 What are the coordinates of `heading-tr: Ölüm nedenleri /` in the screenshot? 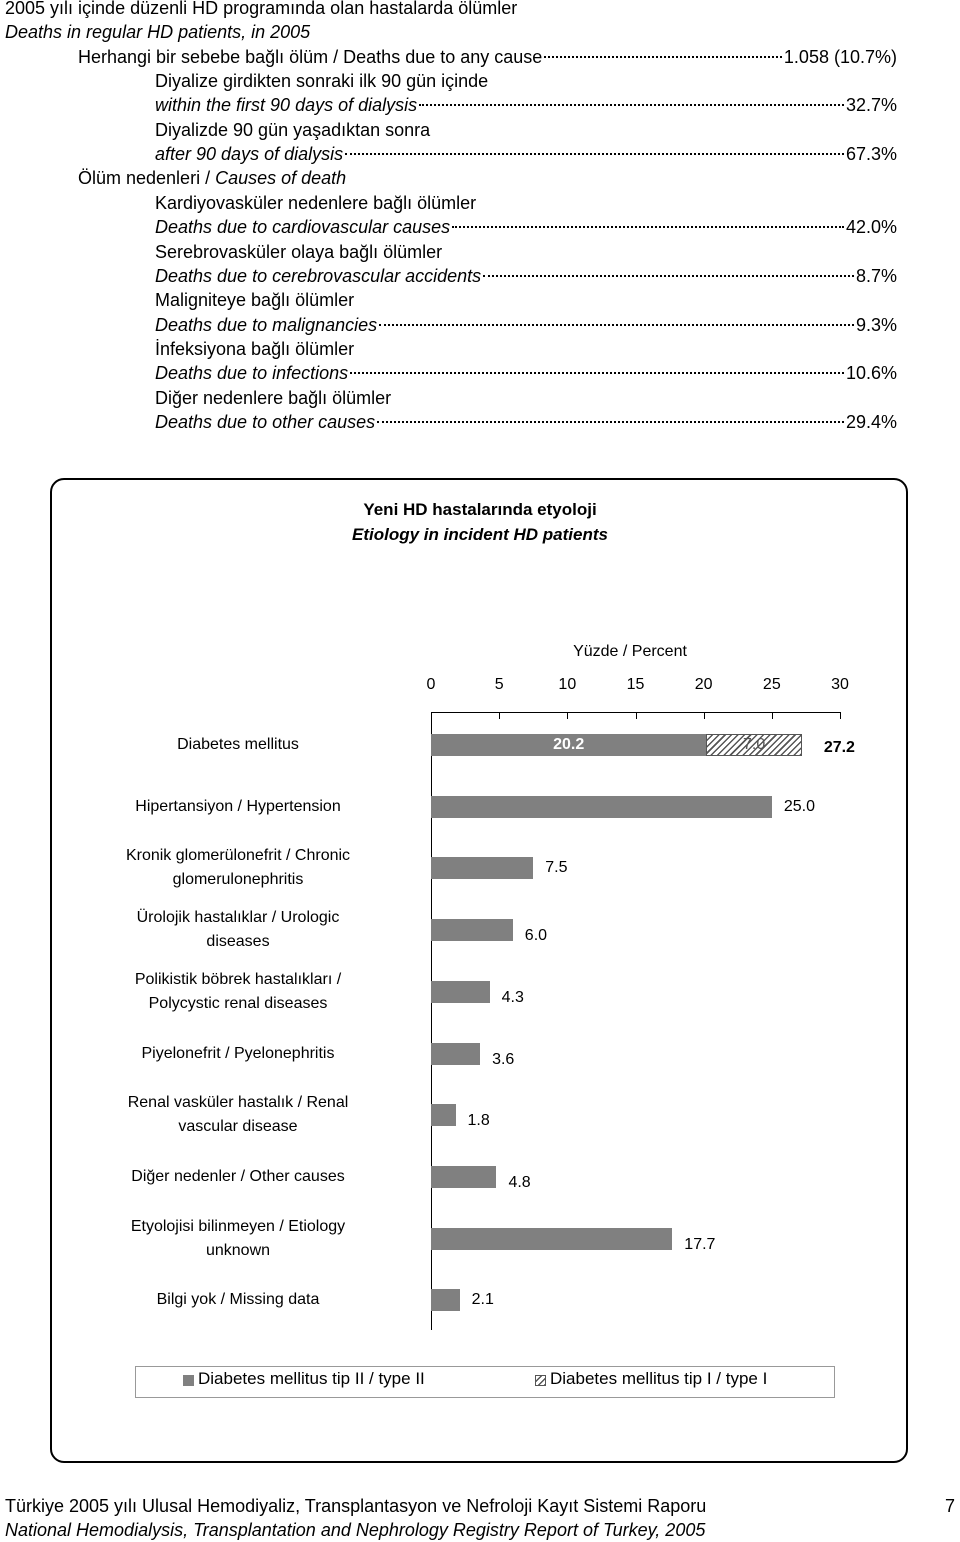 It's located at (144, 178).